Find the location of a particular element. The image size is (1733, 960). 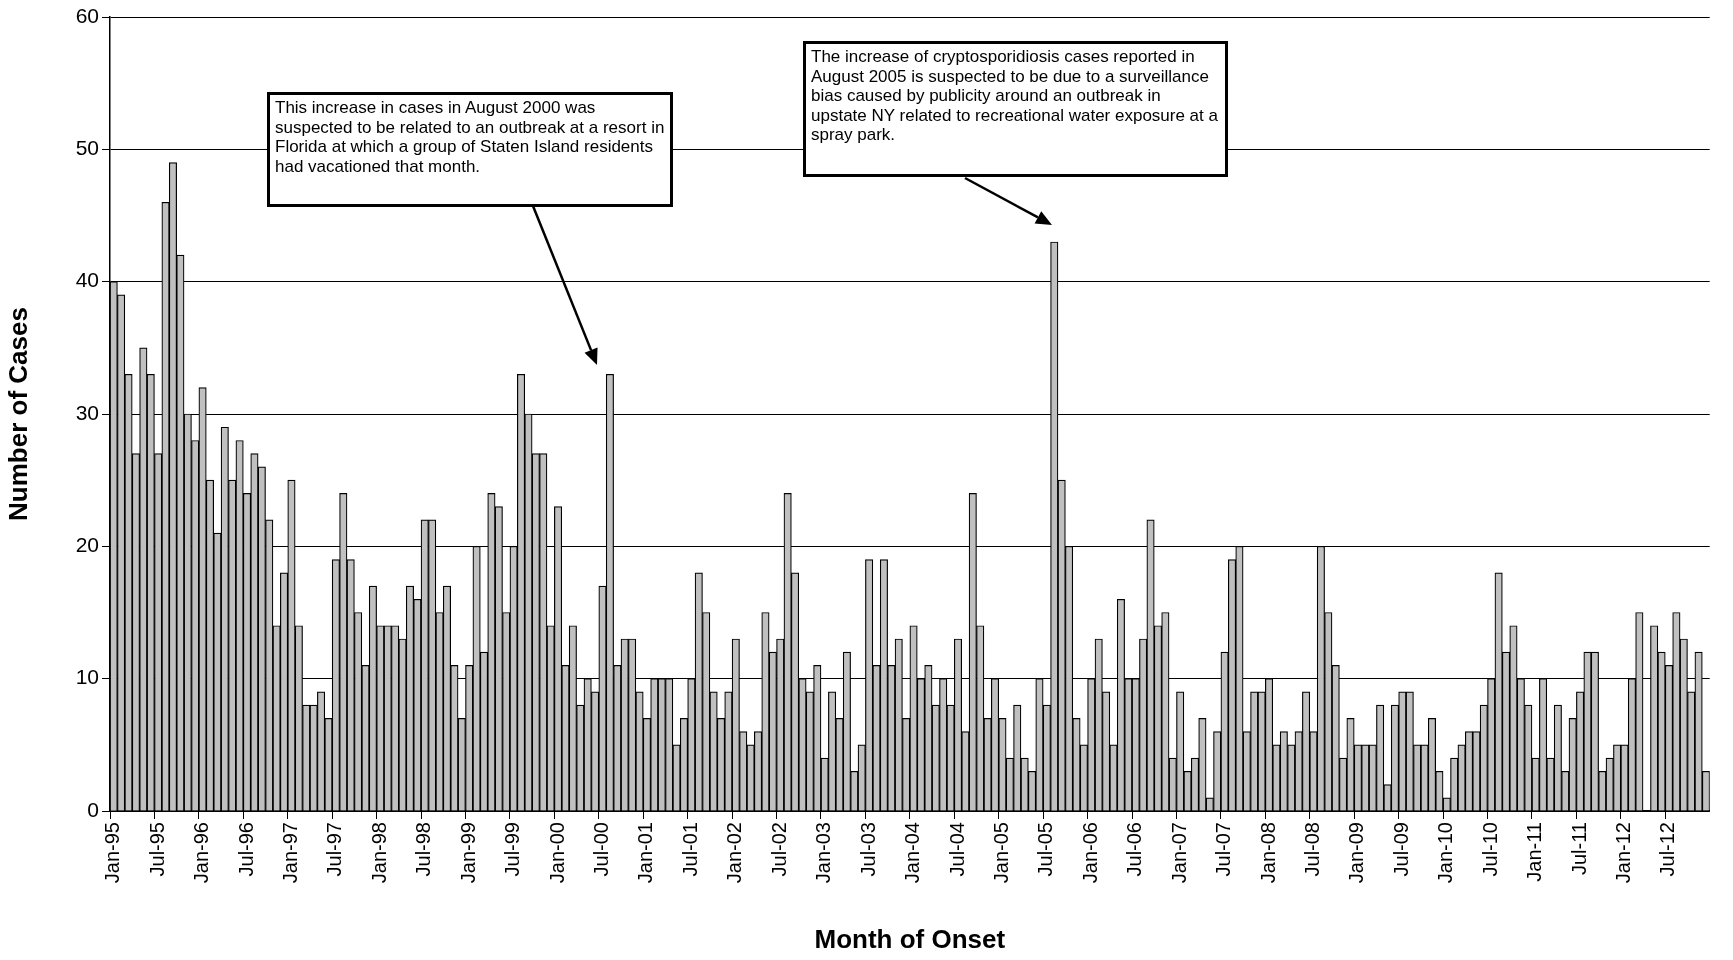

y-tick-label: 60 is located at coordinates (87, 15).